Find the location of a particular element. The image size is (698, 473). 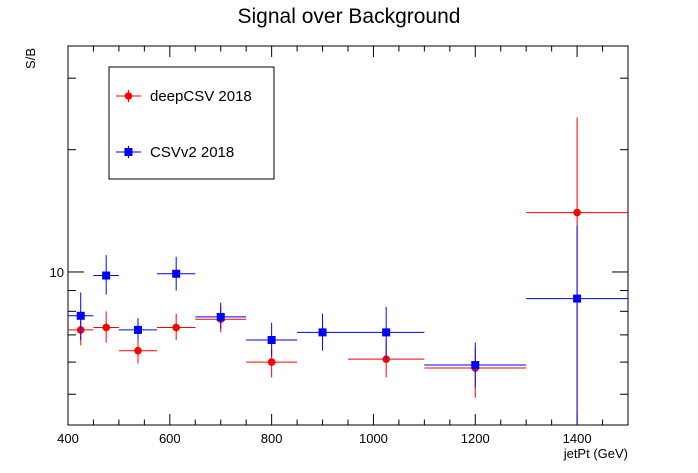

x-tick-label: 1400 is located at coordinates (577, 438).